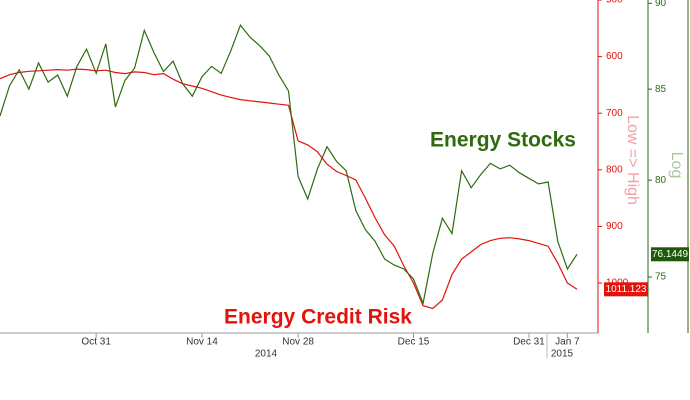 Image resolution: width=690 pixels, height=400 pixels. What do you see at coordinates (614, 113) in the screenshot?
I see `y-tick-label: 700` at bounding box center [614, 113].